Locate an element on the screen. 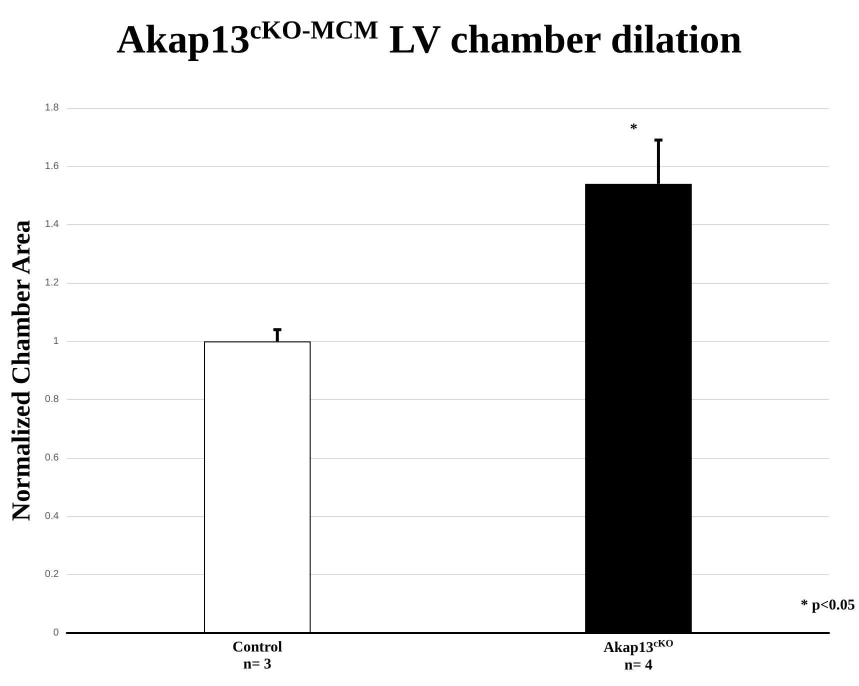 The width and height of the screenshot is (859, 686). y-tick-label: 1.2 is located at coordinates (52, 283).